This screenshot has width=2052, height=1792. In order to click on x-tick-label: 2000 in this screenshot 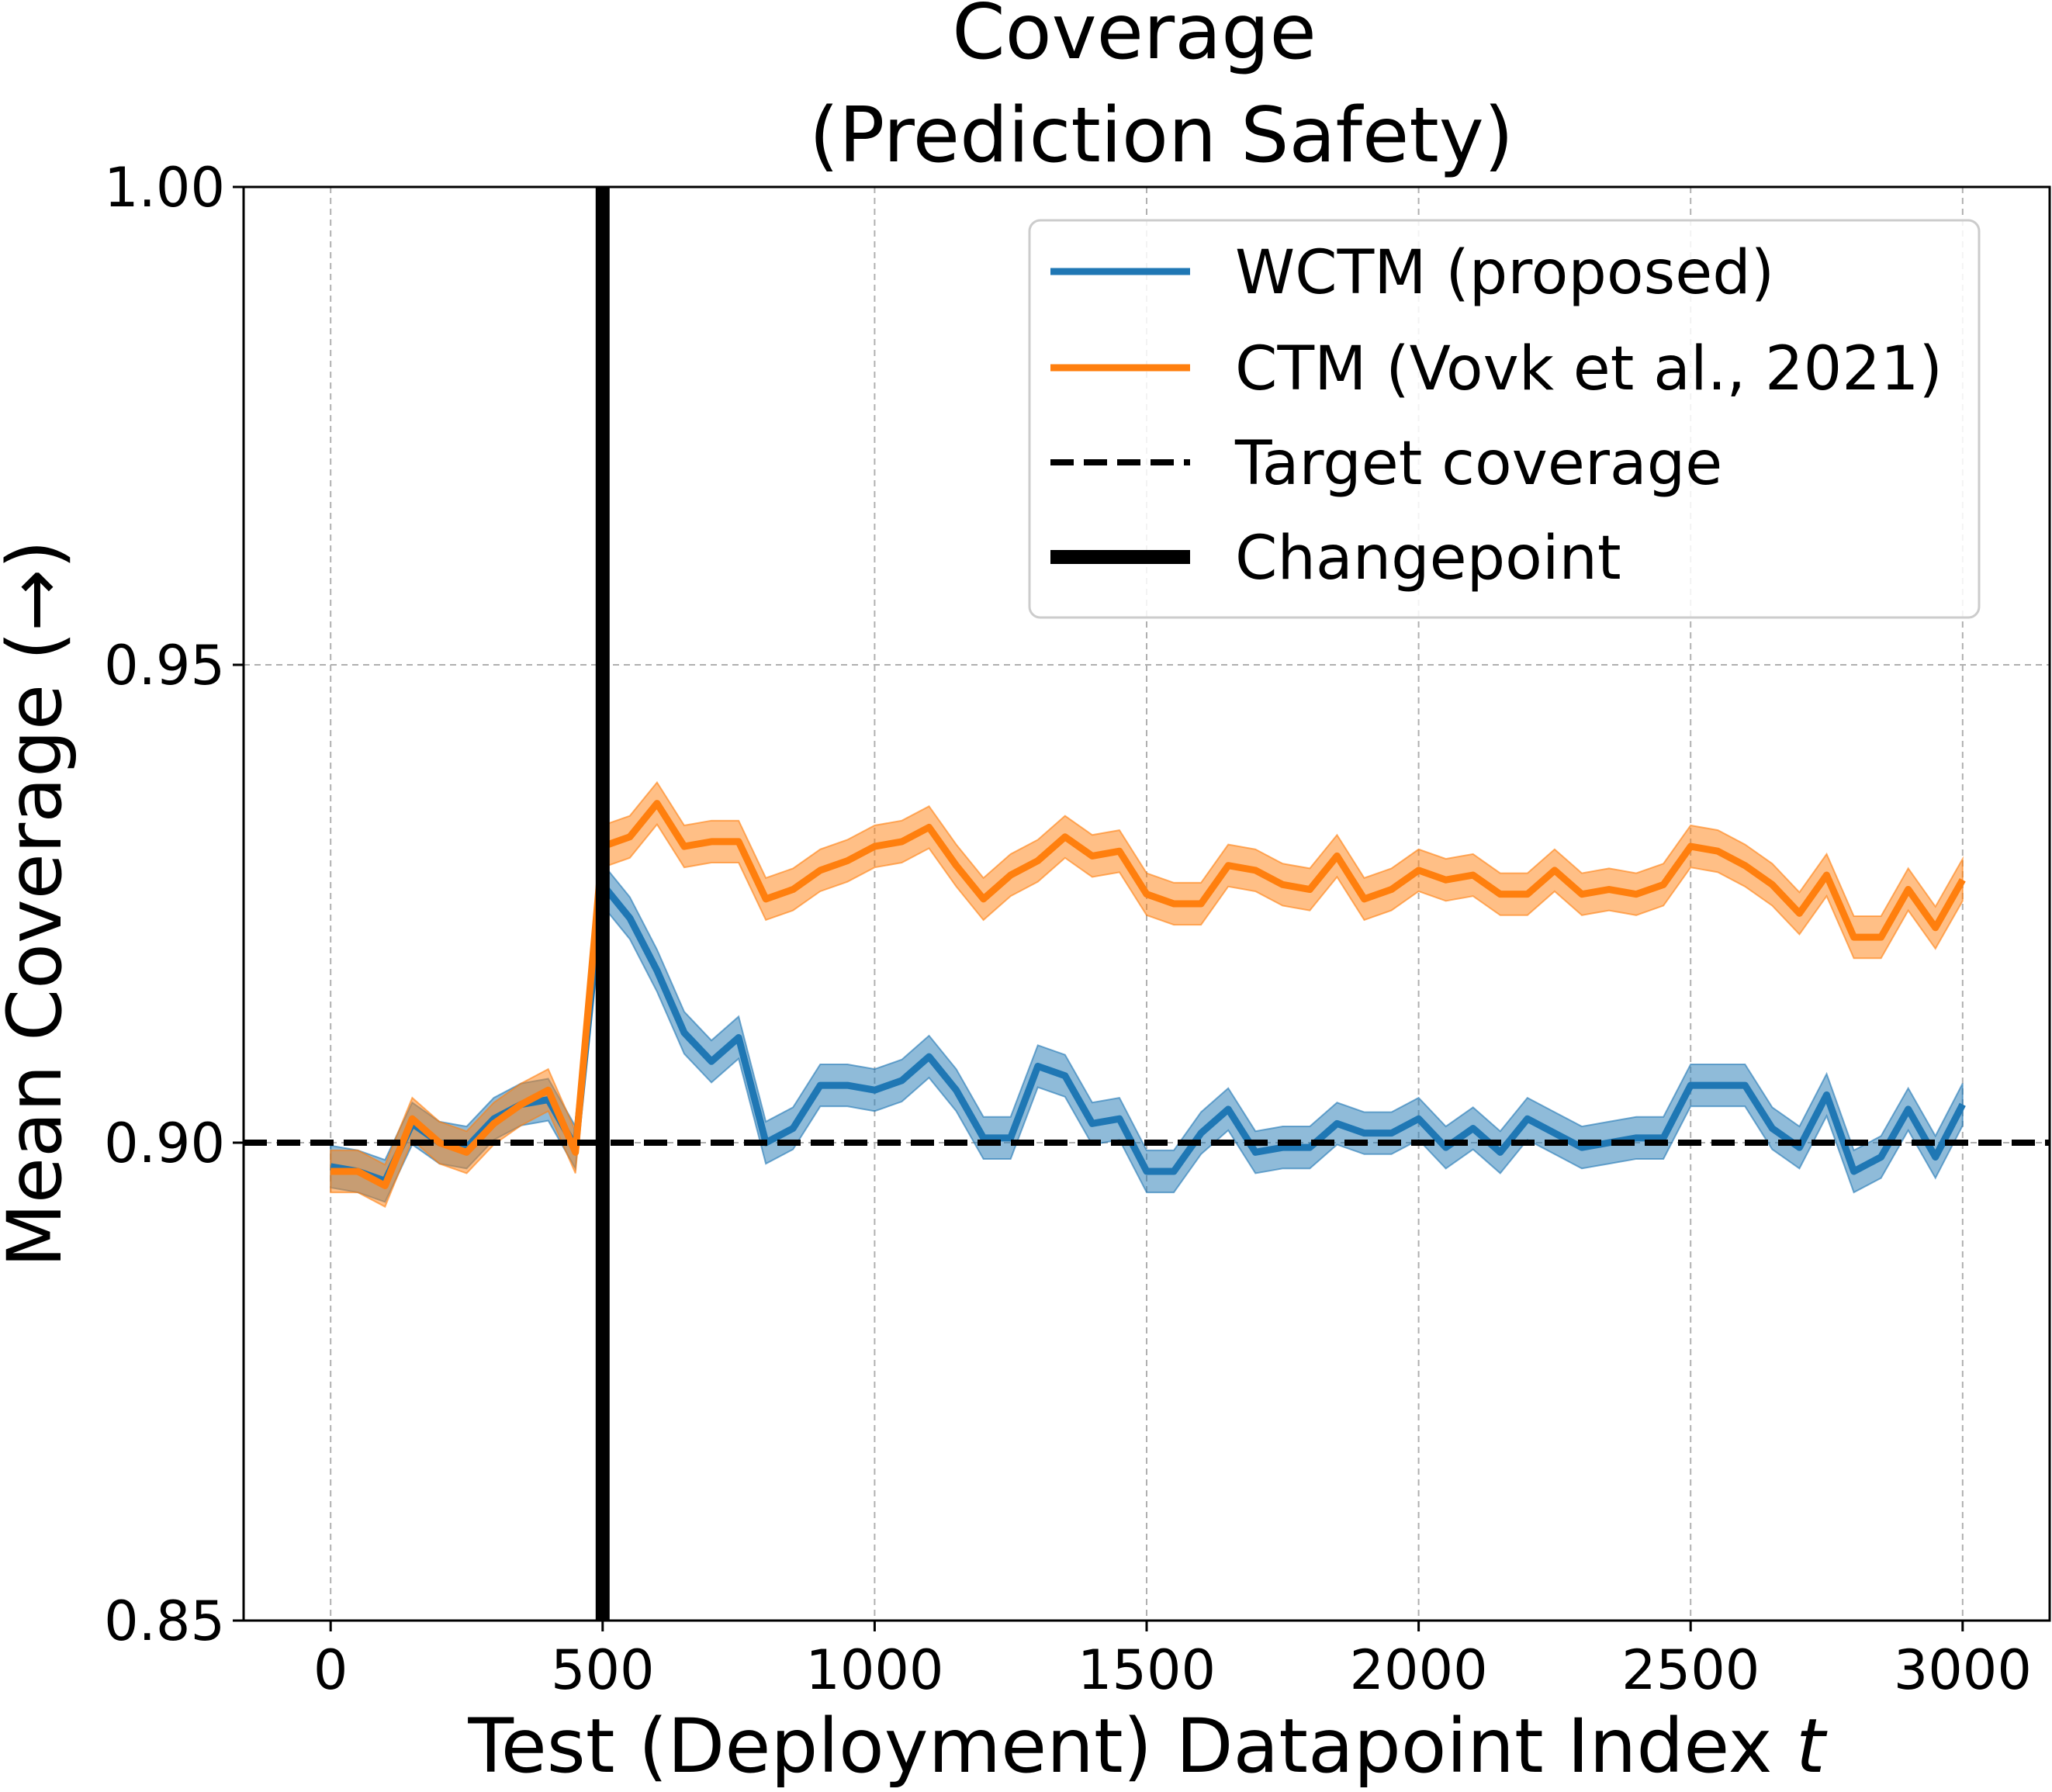, I will do `click(1419, 1670)`.